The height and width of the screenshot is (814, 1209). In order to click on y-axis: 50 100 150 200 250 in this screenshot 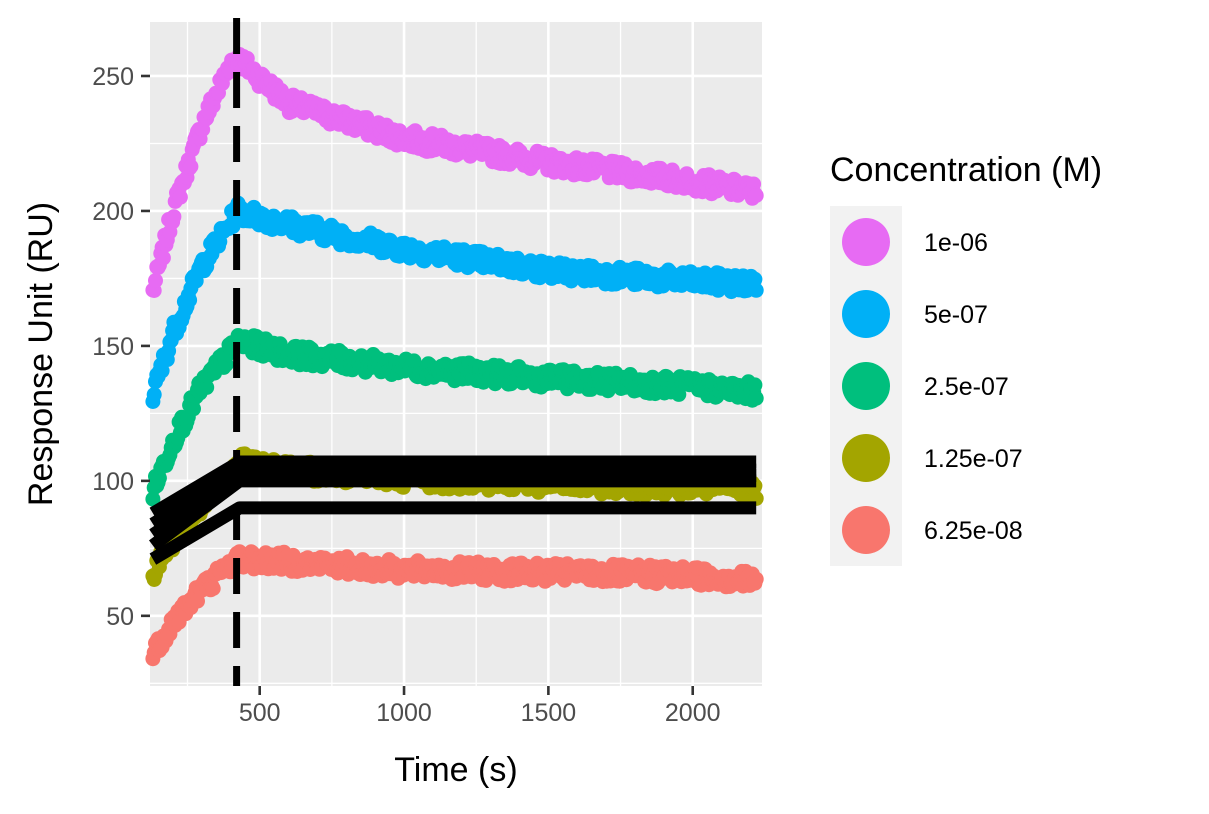, I will do `click(121, 347)`.